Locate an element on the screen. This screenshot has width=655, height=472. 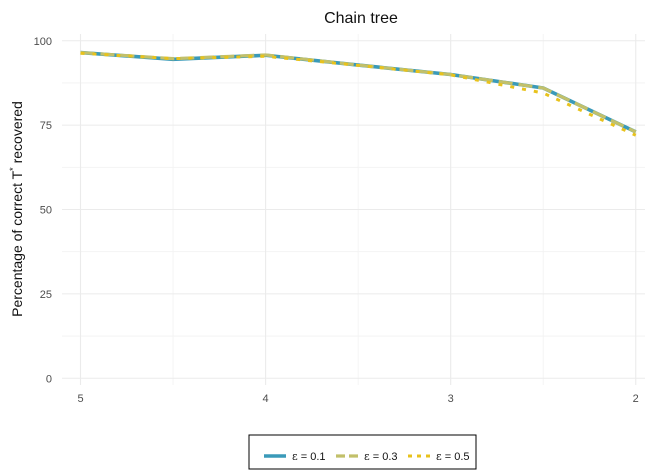
legend-label-3: ε = 0.5 is located at coordinates (453, 456).